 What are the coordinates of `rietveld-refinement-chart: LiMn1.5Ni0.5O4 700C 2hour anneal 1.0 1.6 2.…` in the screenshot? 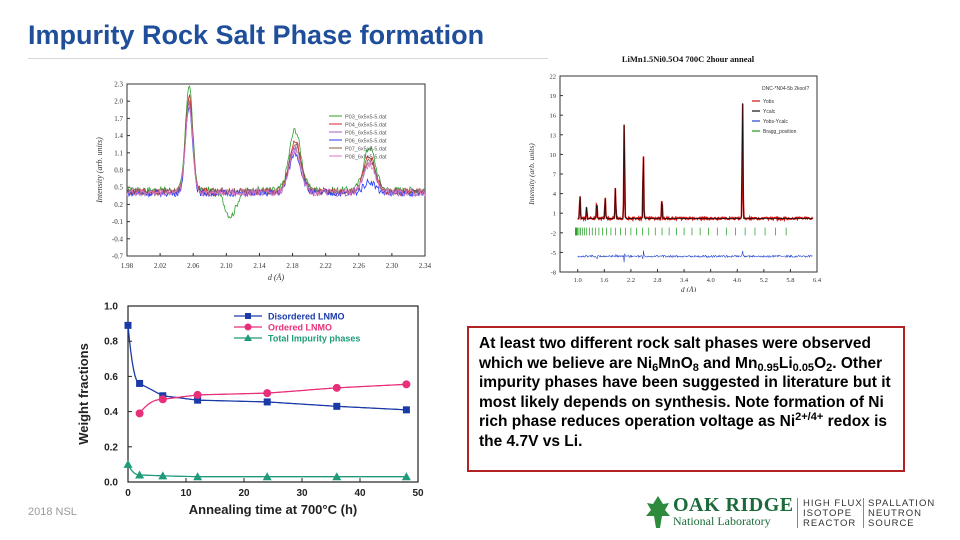 It's located at (674, 173).